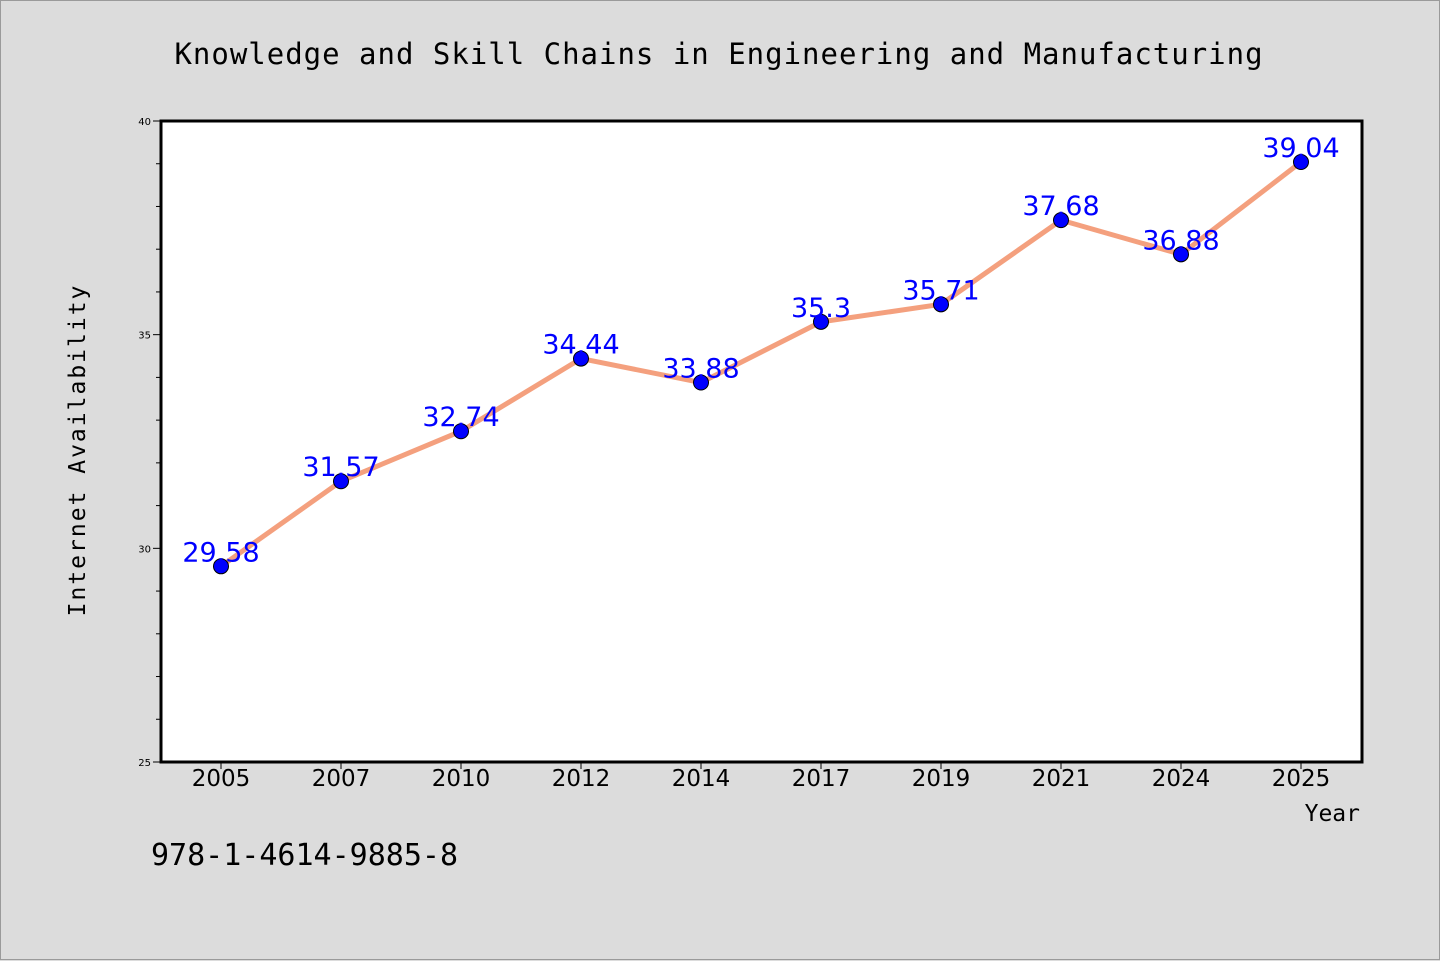  What do you see at coordinates (460, 417) in the screenshot?
I see `data-label: 32.74` at bounding box center [460, 417].